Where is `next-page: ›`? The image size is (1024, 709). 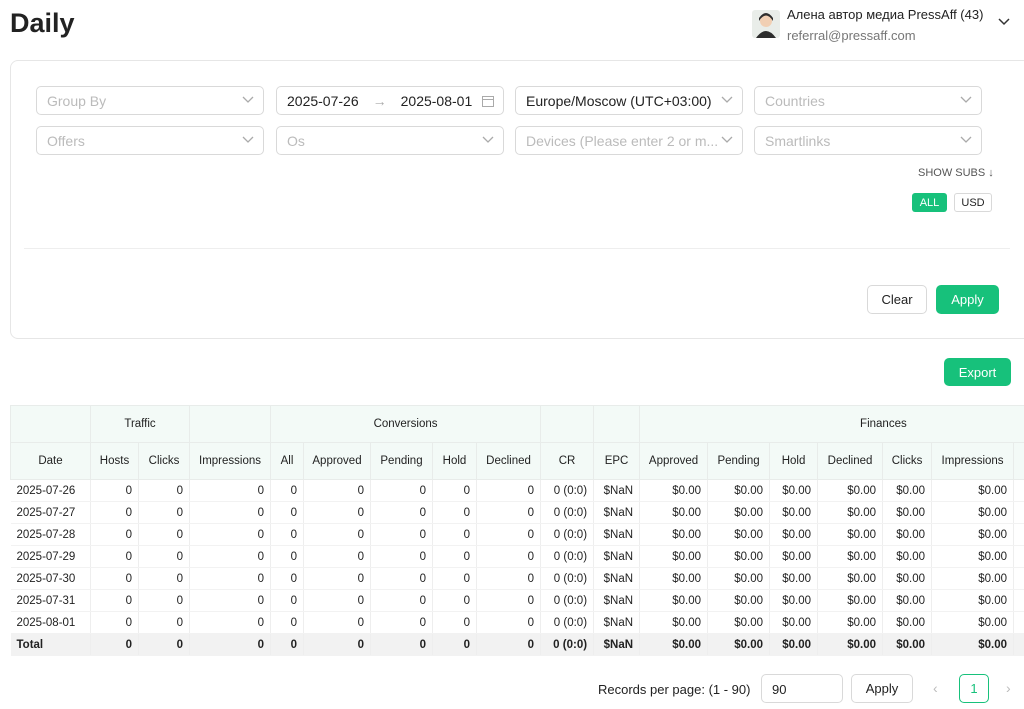
next-page: › is located at coordinates (1008, 688).